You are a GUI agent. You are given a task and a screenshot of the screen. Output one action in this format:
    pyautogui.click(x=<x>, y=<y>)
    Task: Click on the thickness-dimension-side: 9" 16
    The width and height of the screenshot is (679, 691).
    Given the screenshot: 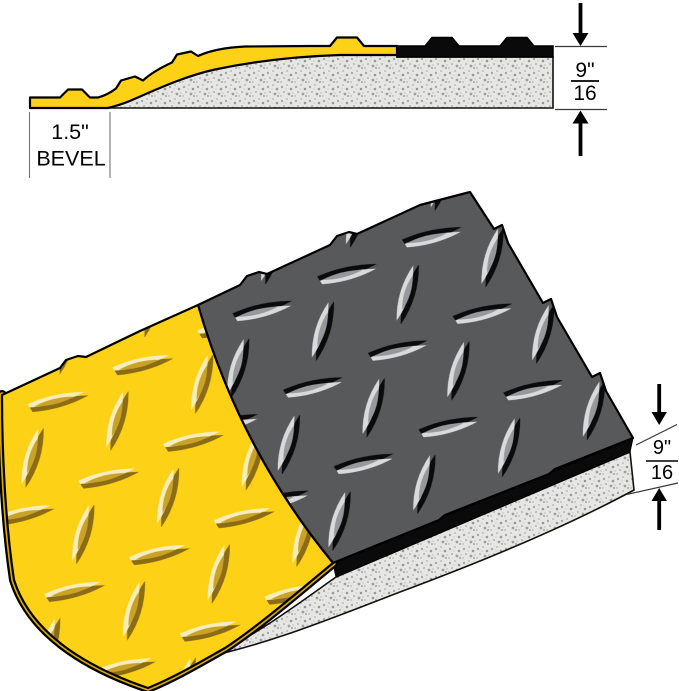 What is the action you would take?
    pyautogui.click(x=652, y=457)
    